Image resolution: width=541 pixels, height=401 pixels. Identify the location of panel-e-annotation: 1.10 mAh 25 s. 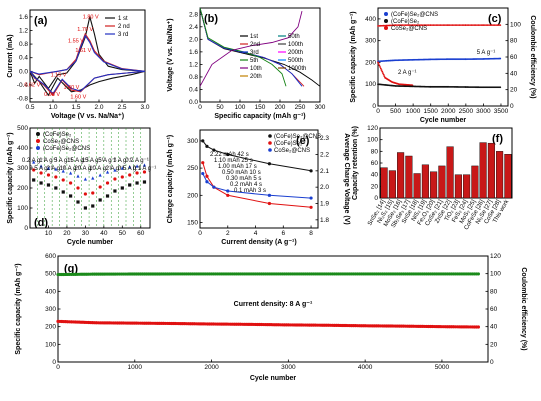
(233, 161).